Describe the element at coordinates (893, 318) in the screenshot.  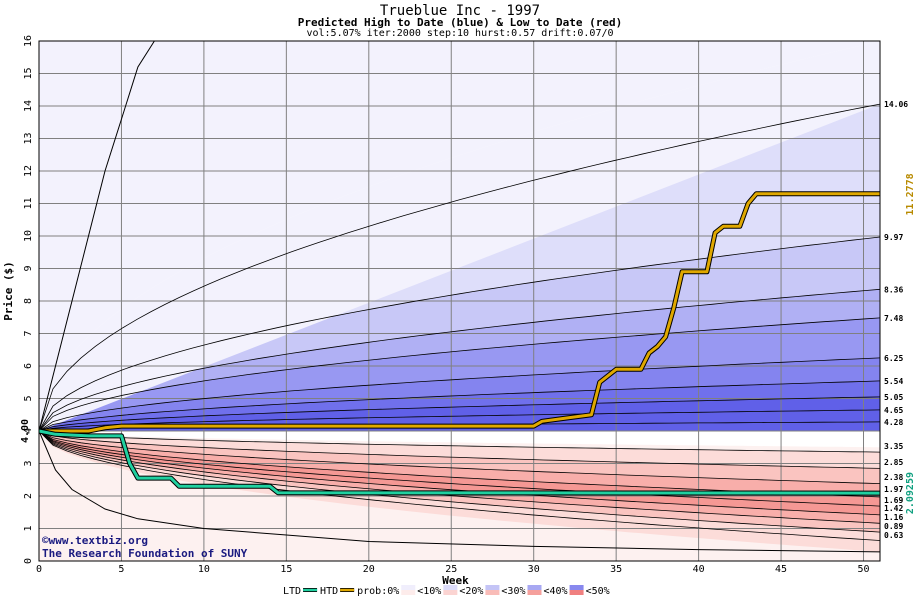
I see `high-band-end-label: 7.48` at that location.